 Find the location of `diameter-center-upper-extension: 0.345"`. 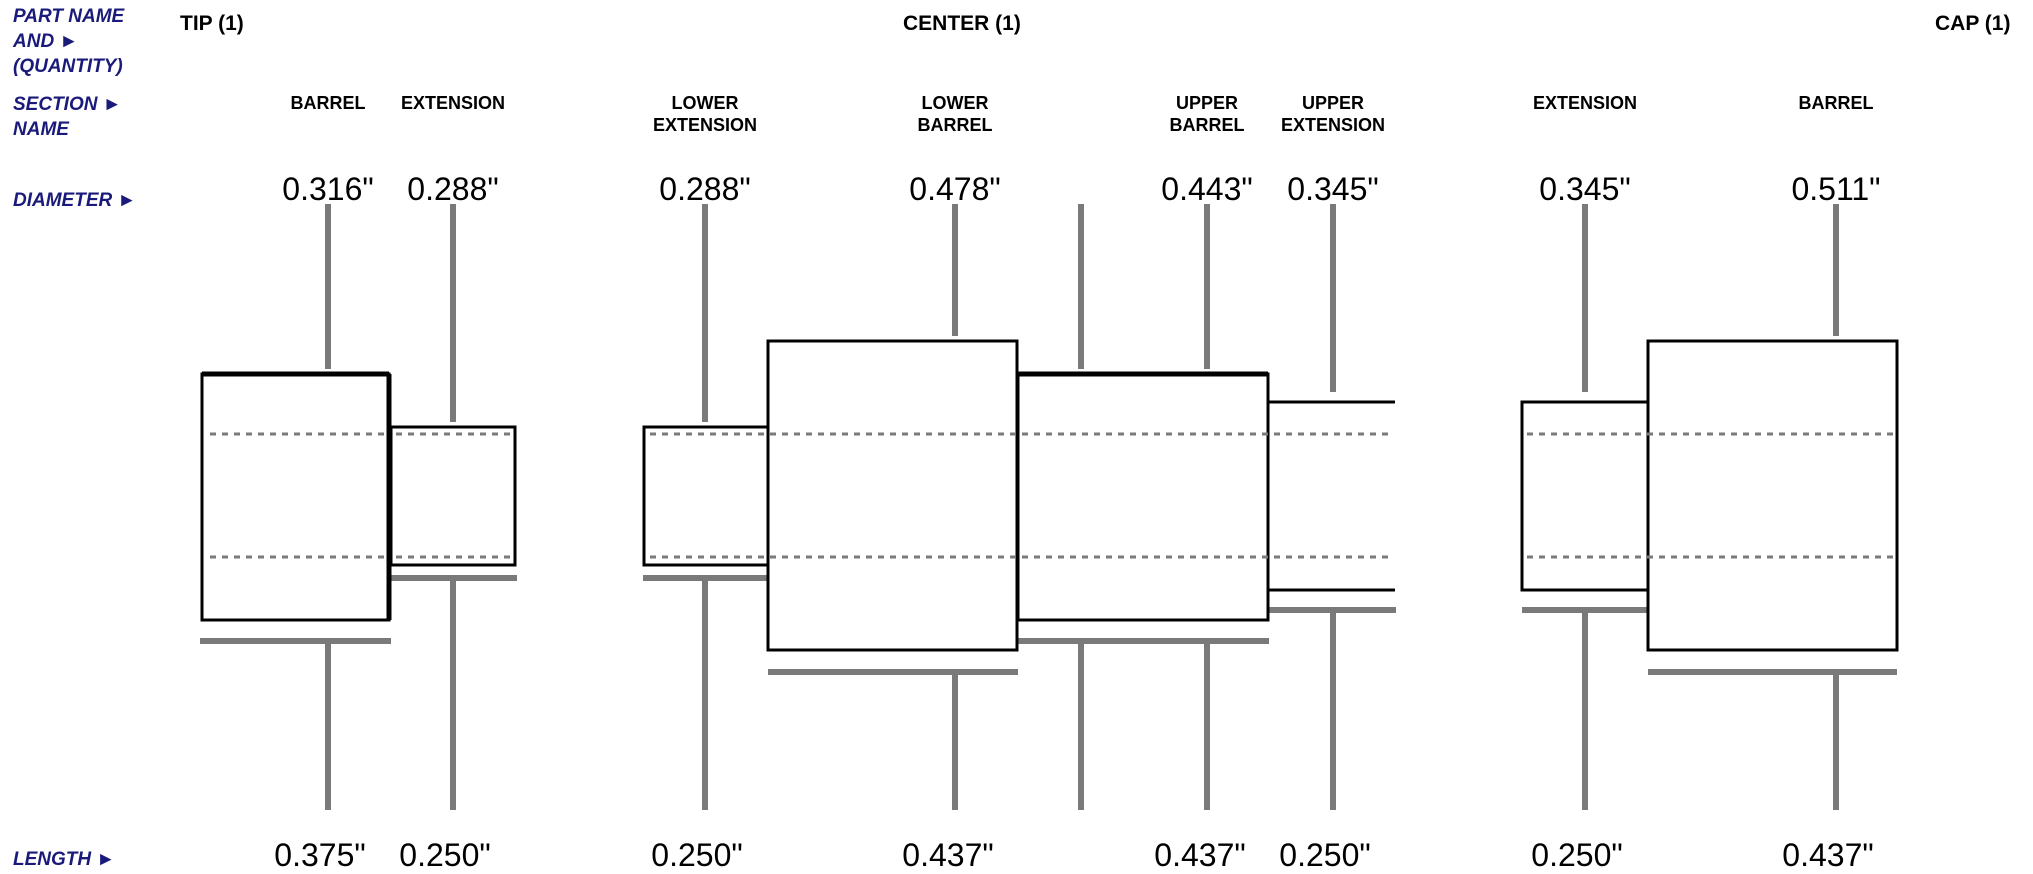

diameter-center-upper-extension: 0.345" is located at coordinates (1333, 189).